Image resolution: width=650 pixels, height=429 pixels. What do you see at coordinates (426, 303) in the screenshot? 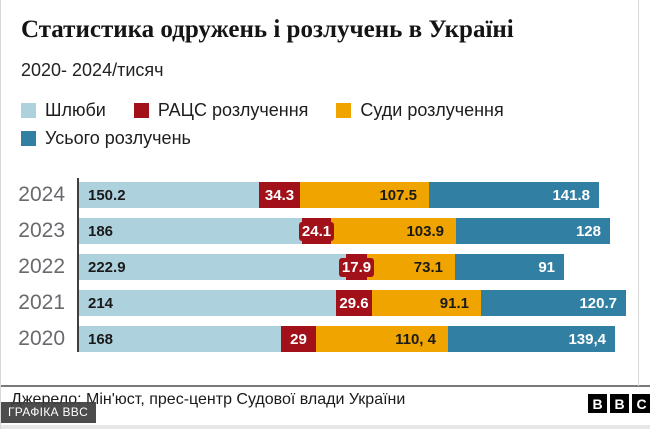
I see `bar-segment: 91.1` at bounding box center [426, 303].